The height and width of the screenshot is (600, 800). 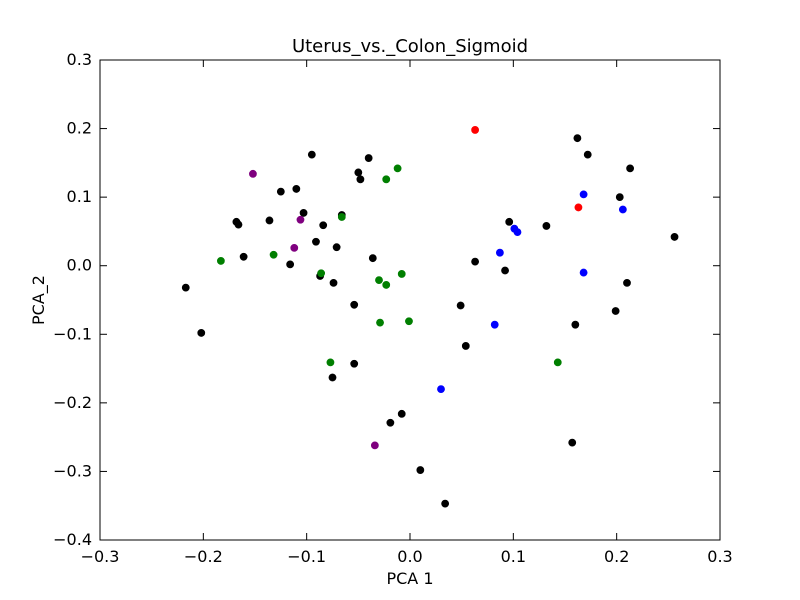 I want to click on y-tick-label: 0.3, so click(x=79, y=59).